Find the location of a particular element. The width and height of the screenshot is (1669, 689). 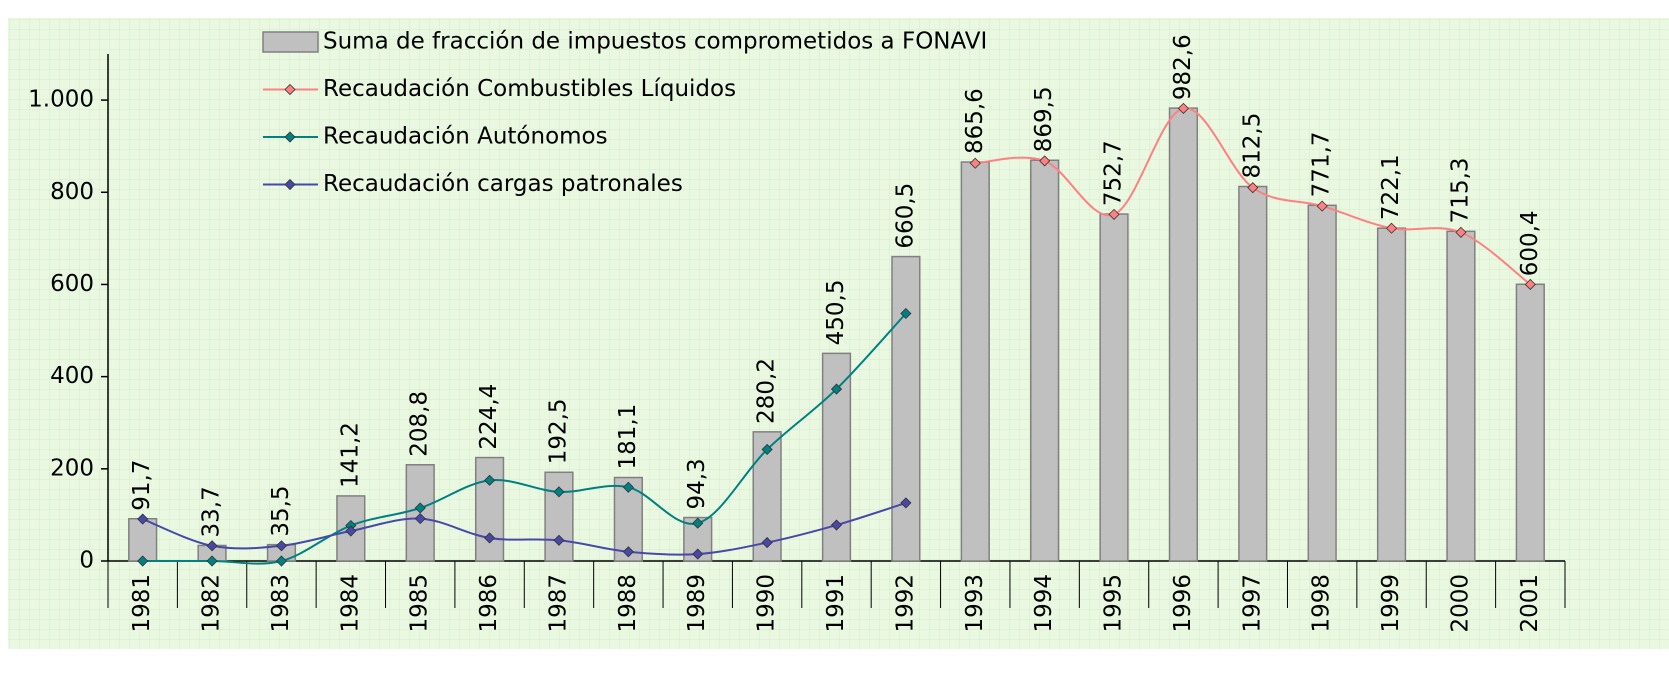

bar-value-label: 35,5 is located at coordinates (281, 510).